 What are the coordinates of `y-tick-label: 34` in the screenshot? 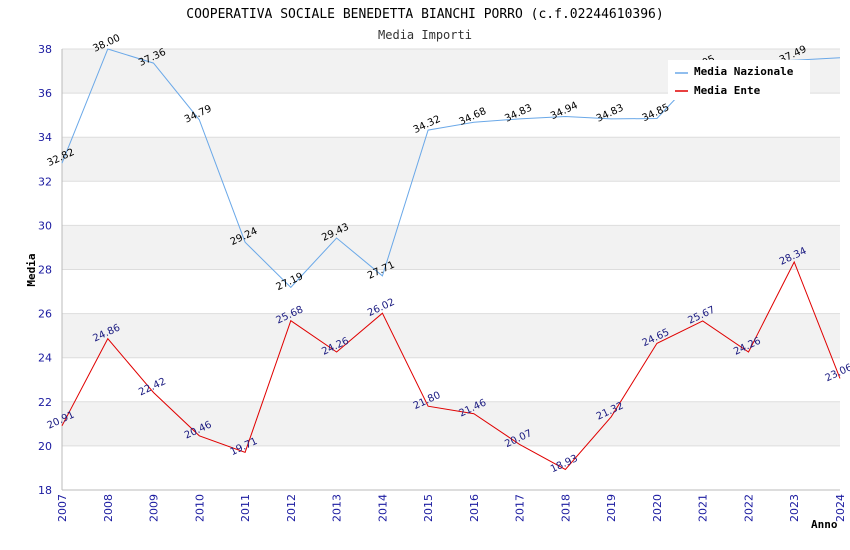 It's located at (45, 137).